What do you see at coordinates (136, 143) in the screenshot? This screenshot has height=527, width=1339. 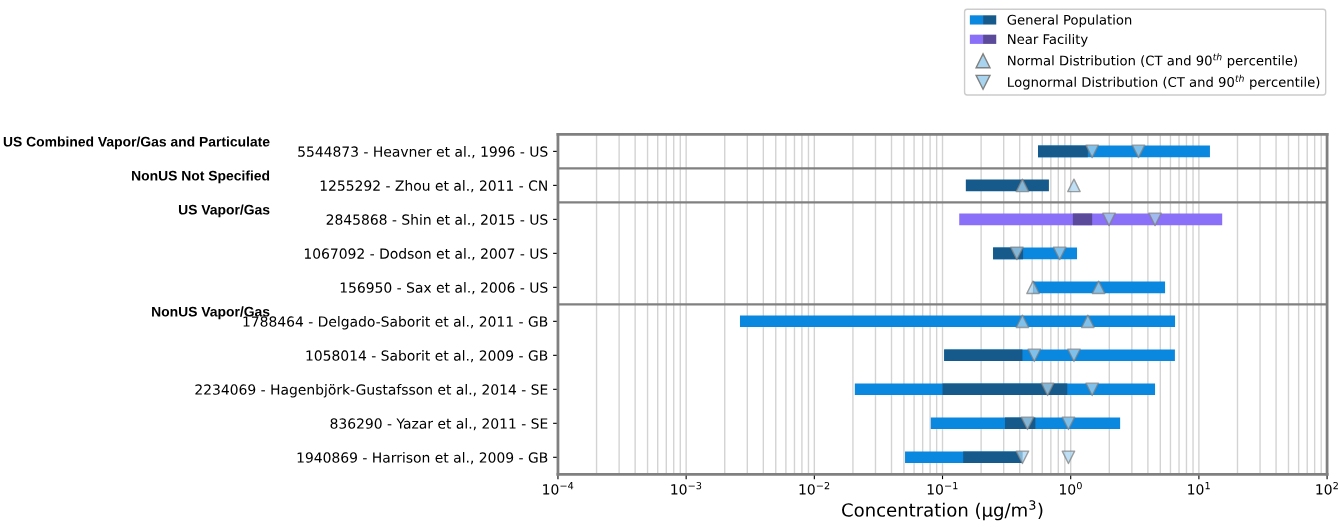 I see `text: US Combined Vapor/Gas and Particulate` at bounding box center [136, 143].